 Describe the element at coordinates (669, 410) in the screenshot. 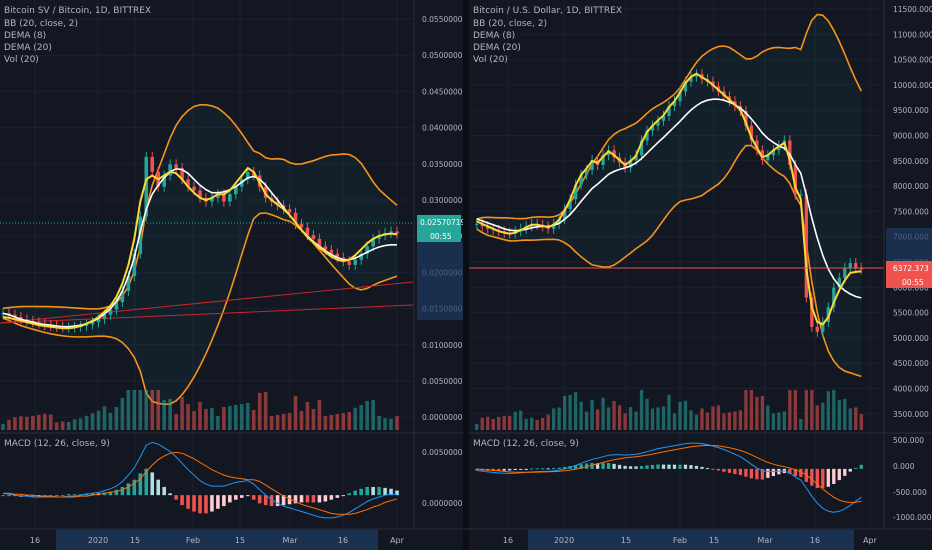

I see `right-volume-bars` at that location.